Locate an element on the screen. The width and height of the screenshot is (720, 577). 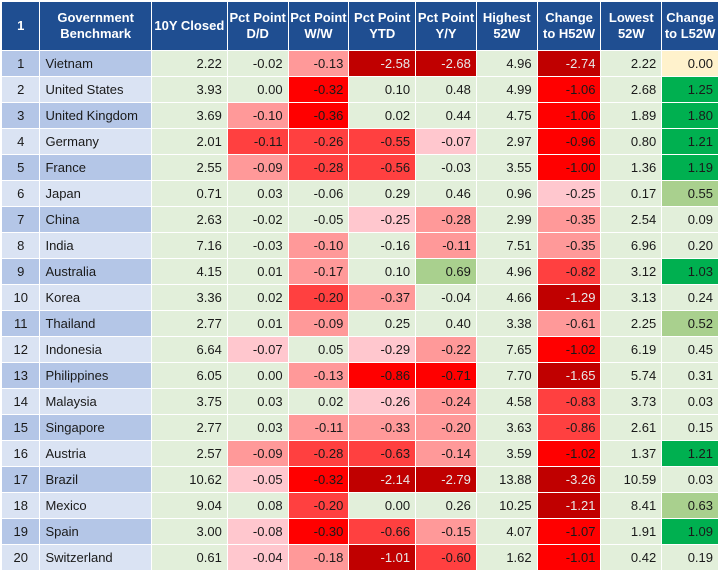
change-l52w-cell: 0.15 is located at coordinates (690, 427).